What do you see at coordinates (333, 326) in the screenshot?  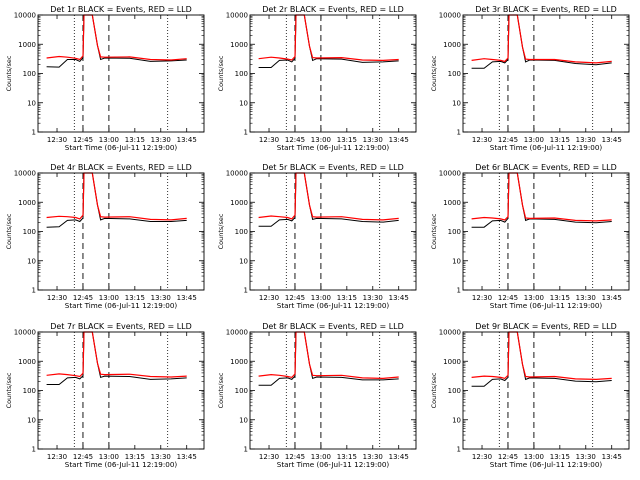 I see `chart-title: Det 8r BLACK = Events, RED = LLD` at bounding box center [333, 326].